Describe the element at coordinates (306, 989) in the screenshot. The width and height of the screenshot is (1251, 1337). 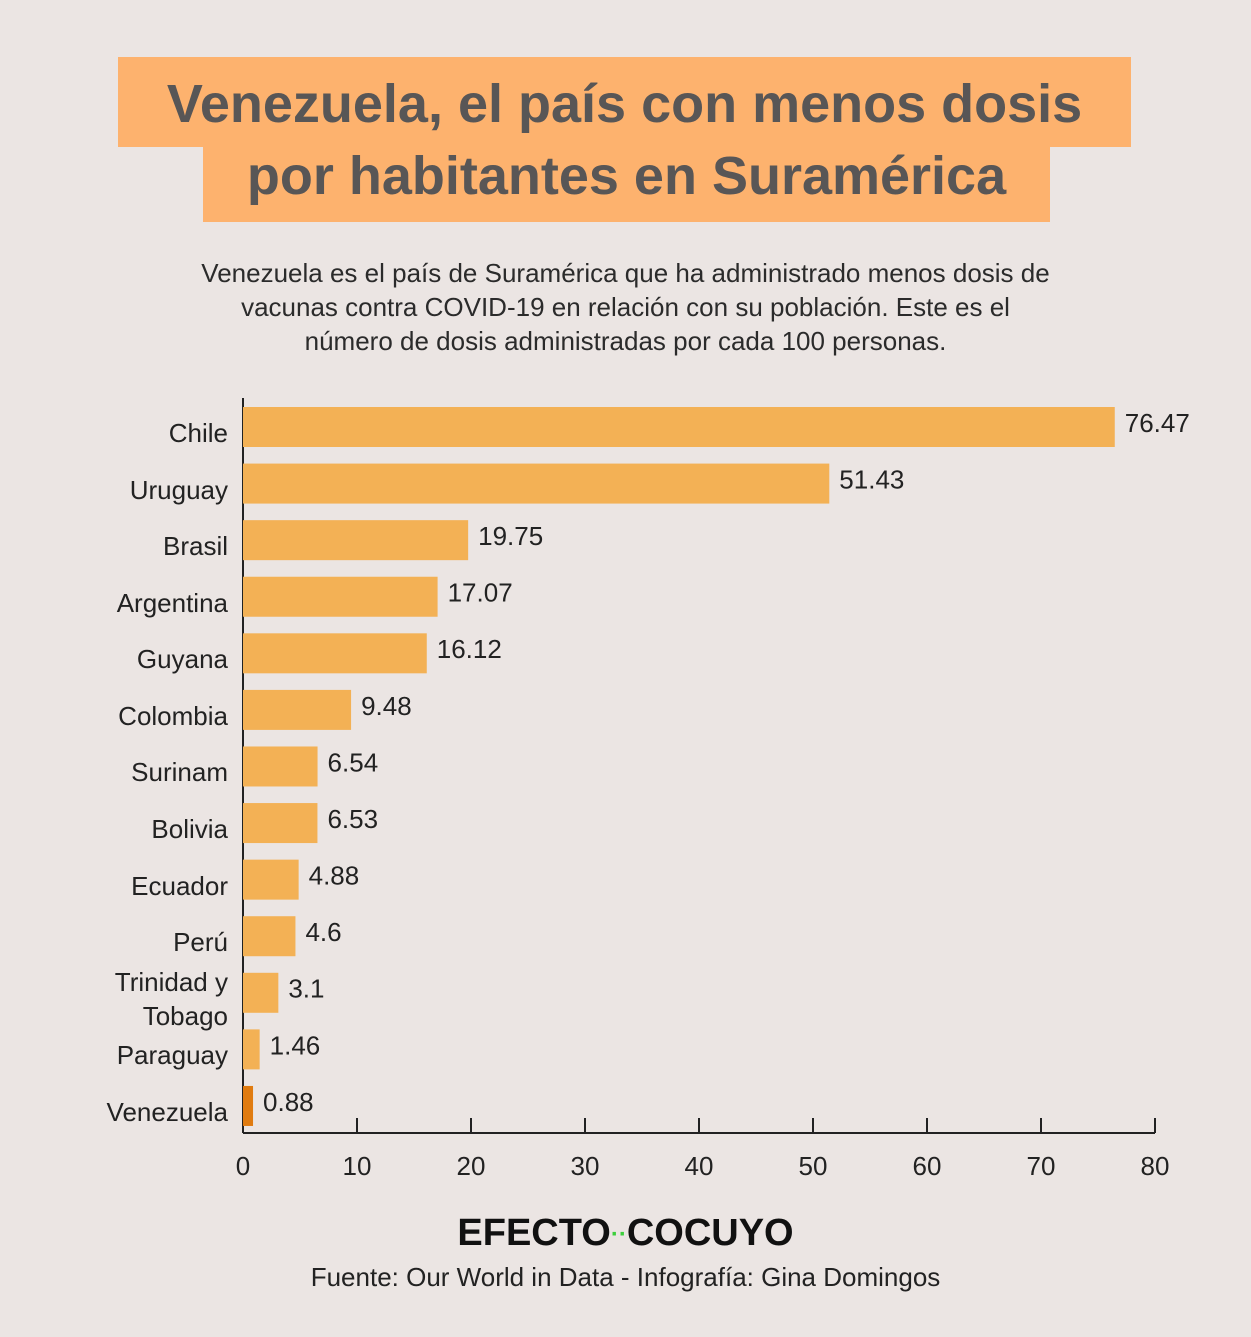
I see `value-label: 3.1` at that location.